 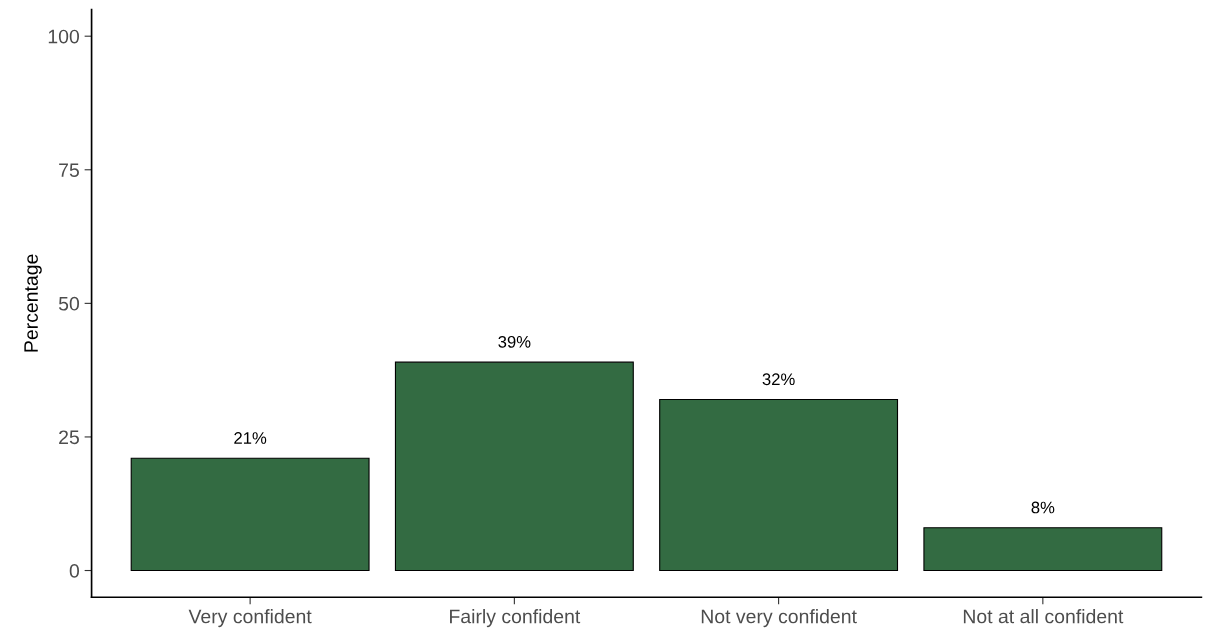 I want to click on y-tick-label: 75, so click(x=69, y=170).